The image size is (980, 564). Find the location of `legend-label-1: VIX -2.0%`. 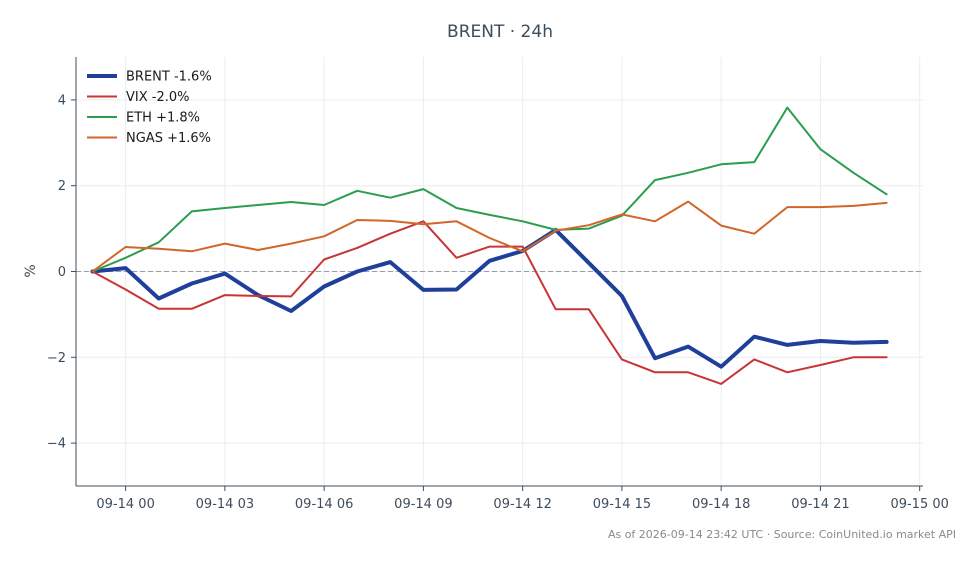

legend-label-1: VIX -2.0% is located at coordinates (157, 97).